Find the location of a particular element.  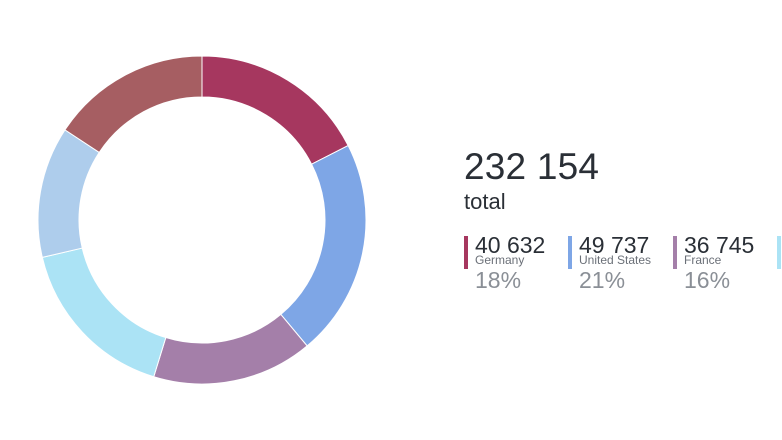

legend-country-france: France is located at coordinates (703, 260).